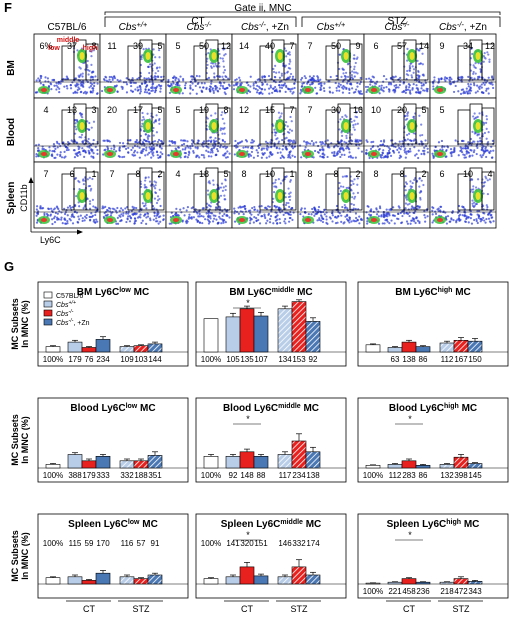 The image size is (520, 624). What do you see at coordinates (302, 13) in the screenshot?
I see `gate-bracket` at bounding box center [302, 13].